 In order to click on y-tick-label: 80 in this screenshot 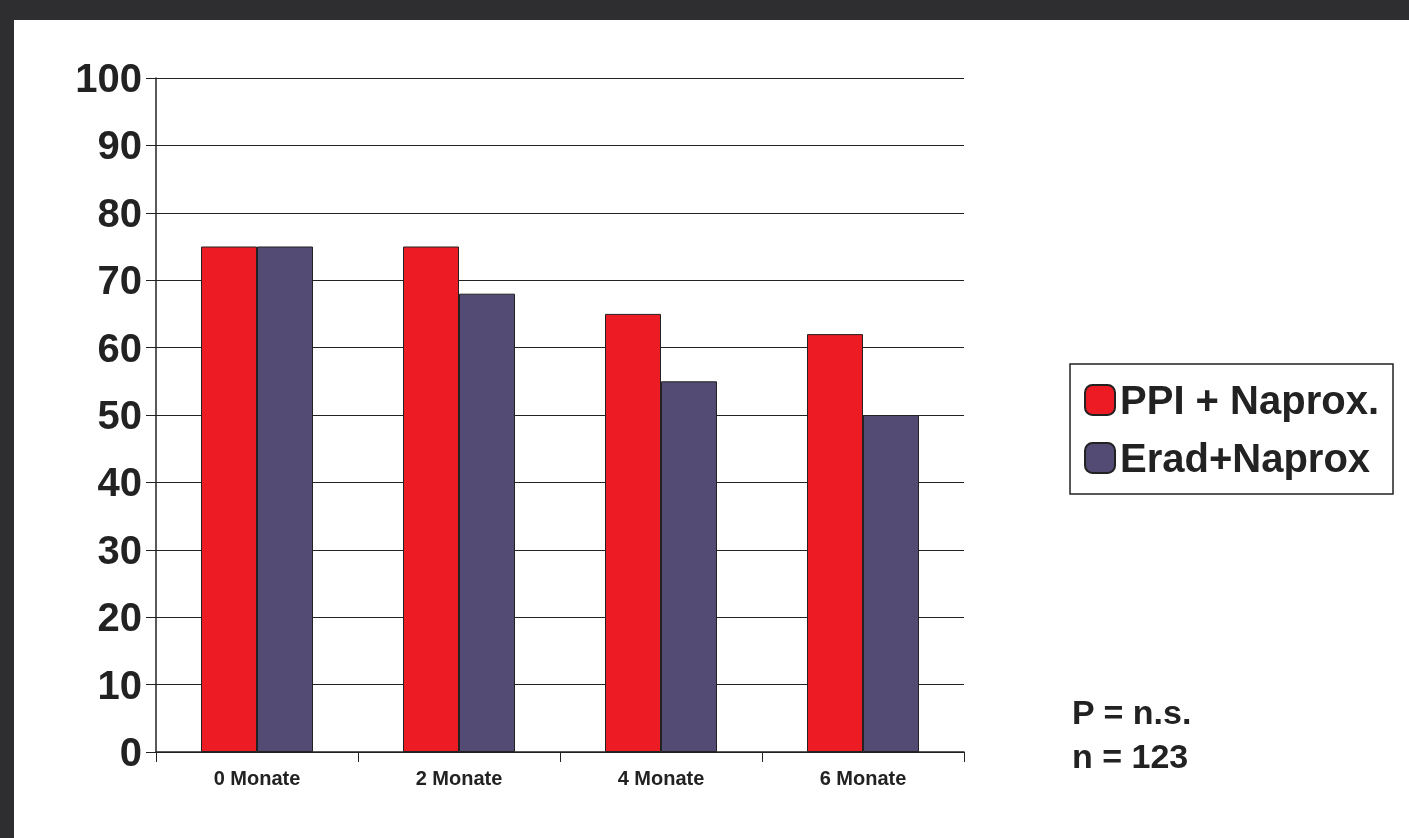, I will do `click(119, 212)`.